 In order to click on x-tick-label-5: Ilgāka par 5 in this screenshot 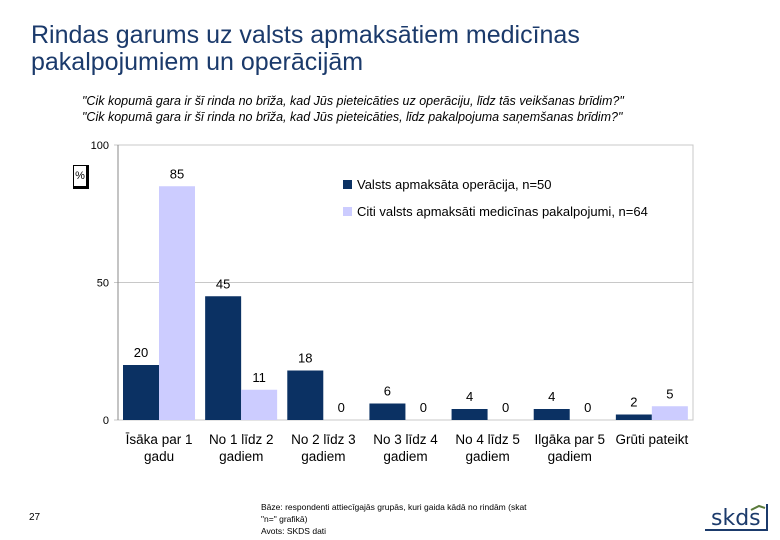, I will do `click(570, 439)`.